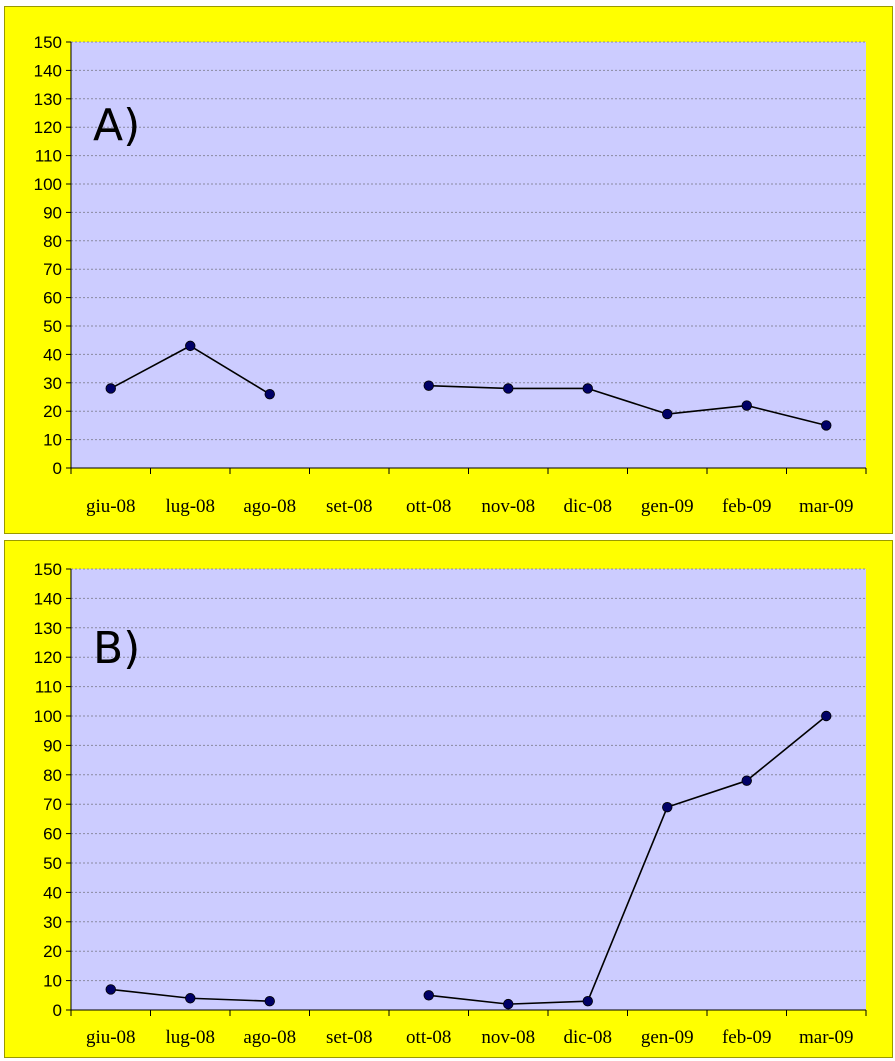  I want to click on y-tick-label-a-90: 90, so click(52, 212).